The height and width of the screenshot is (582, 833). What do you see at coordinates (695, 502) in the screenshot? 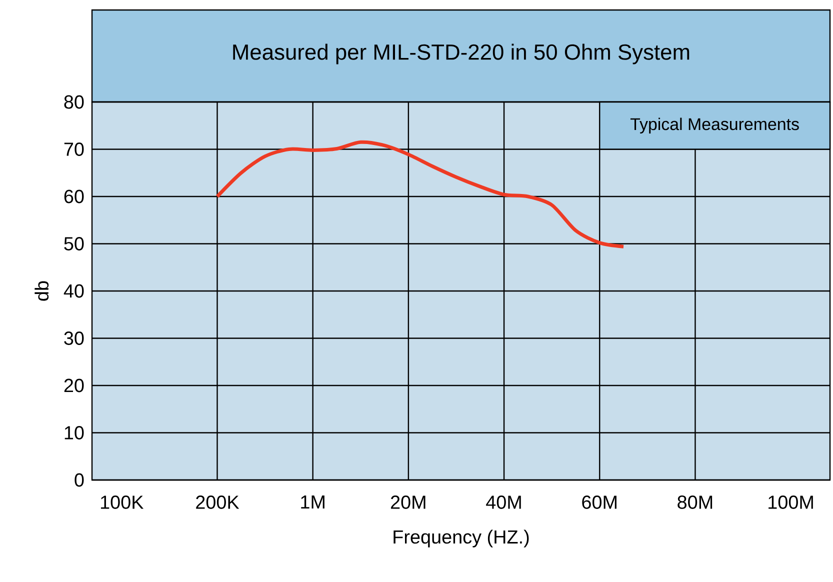
I see `x-tick-label: 80M` at bounding box center [695, 502].